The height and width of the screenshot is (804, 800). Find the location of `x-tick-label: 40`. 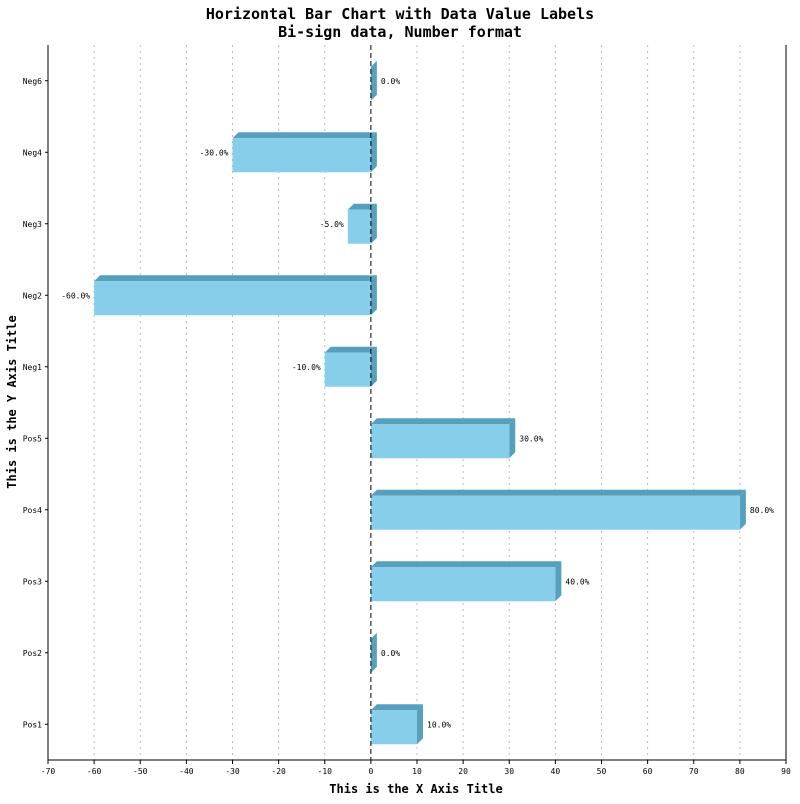

x-tick-label: 40 is located at coordinates (556, 771).